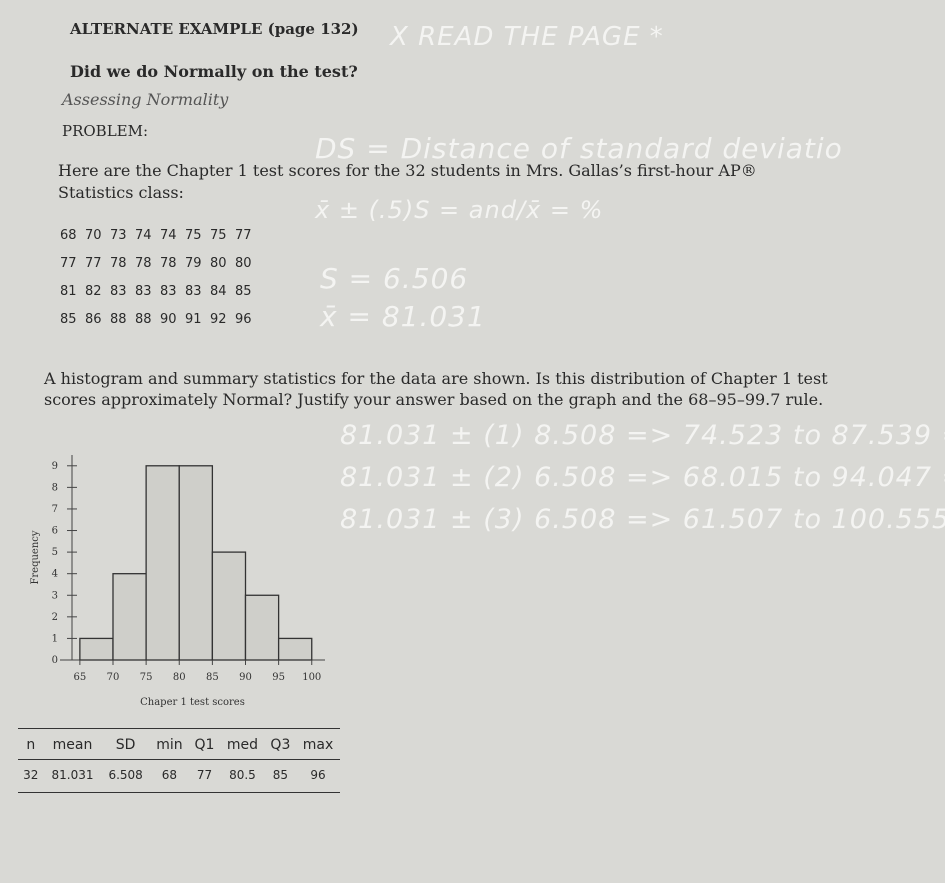  I want to click on score: 84, so click(218, 291).